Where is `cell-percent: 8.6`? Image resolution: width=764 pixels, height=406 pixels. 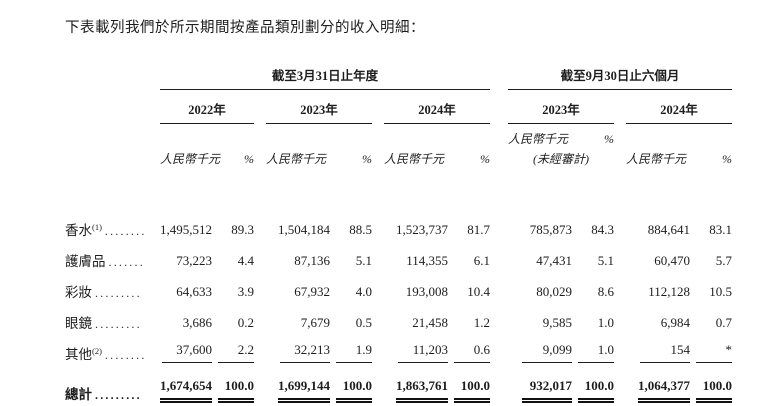 cell-percent: 8.6 is located at coordinates (605, 291).